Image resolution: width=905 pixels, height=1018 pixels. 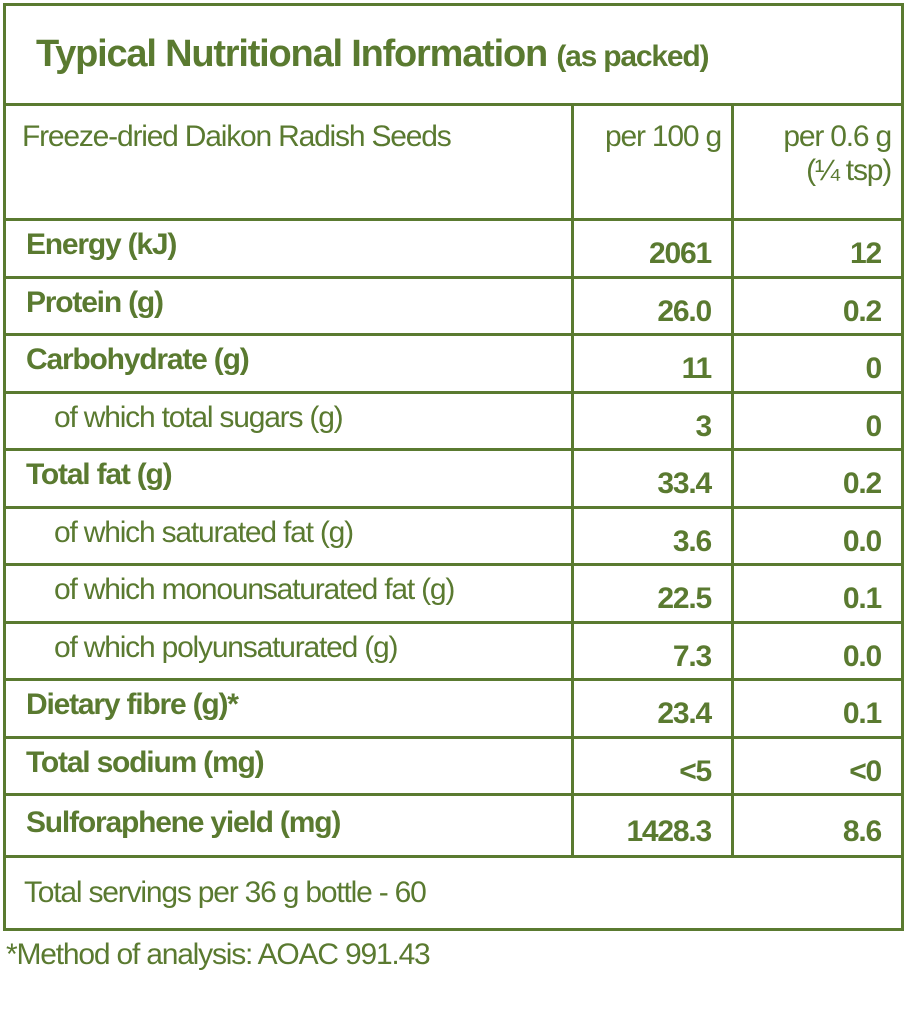 What do you see at coordinates (849, 170) in the screenshot?
I see `header-note: (¼ tsp)` at bounding box center [849, 170].